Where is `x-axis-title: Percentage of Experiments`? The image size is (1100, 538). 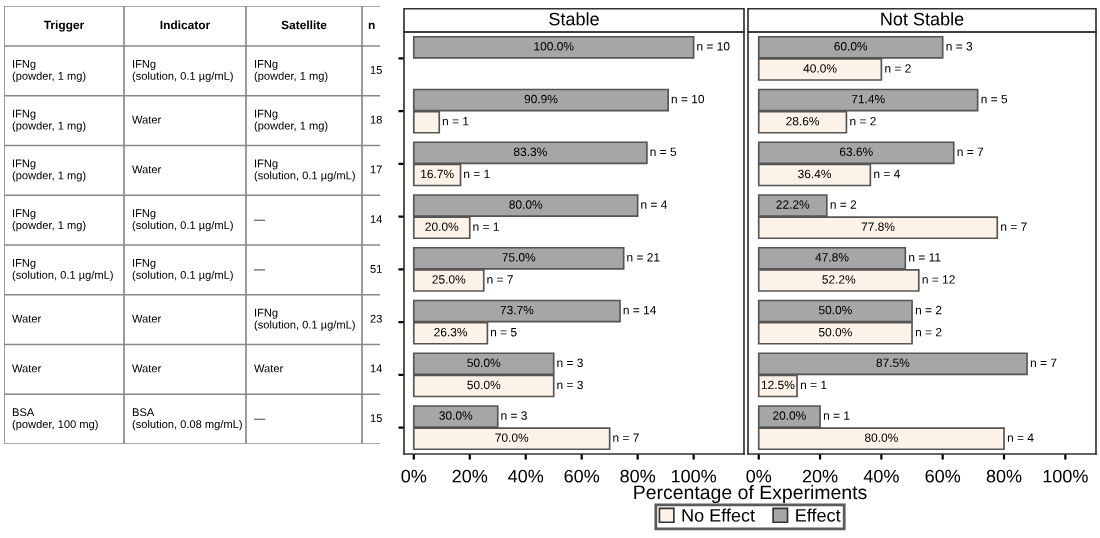 x-axis-title: Percentage of Experiments is located at coordinates (750, 494).